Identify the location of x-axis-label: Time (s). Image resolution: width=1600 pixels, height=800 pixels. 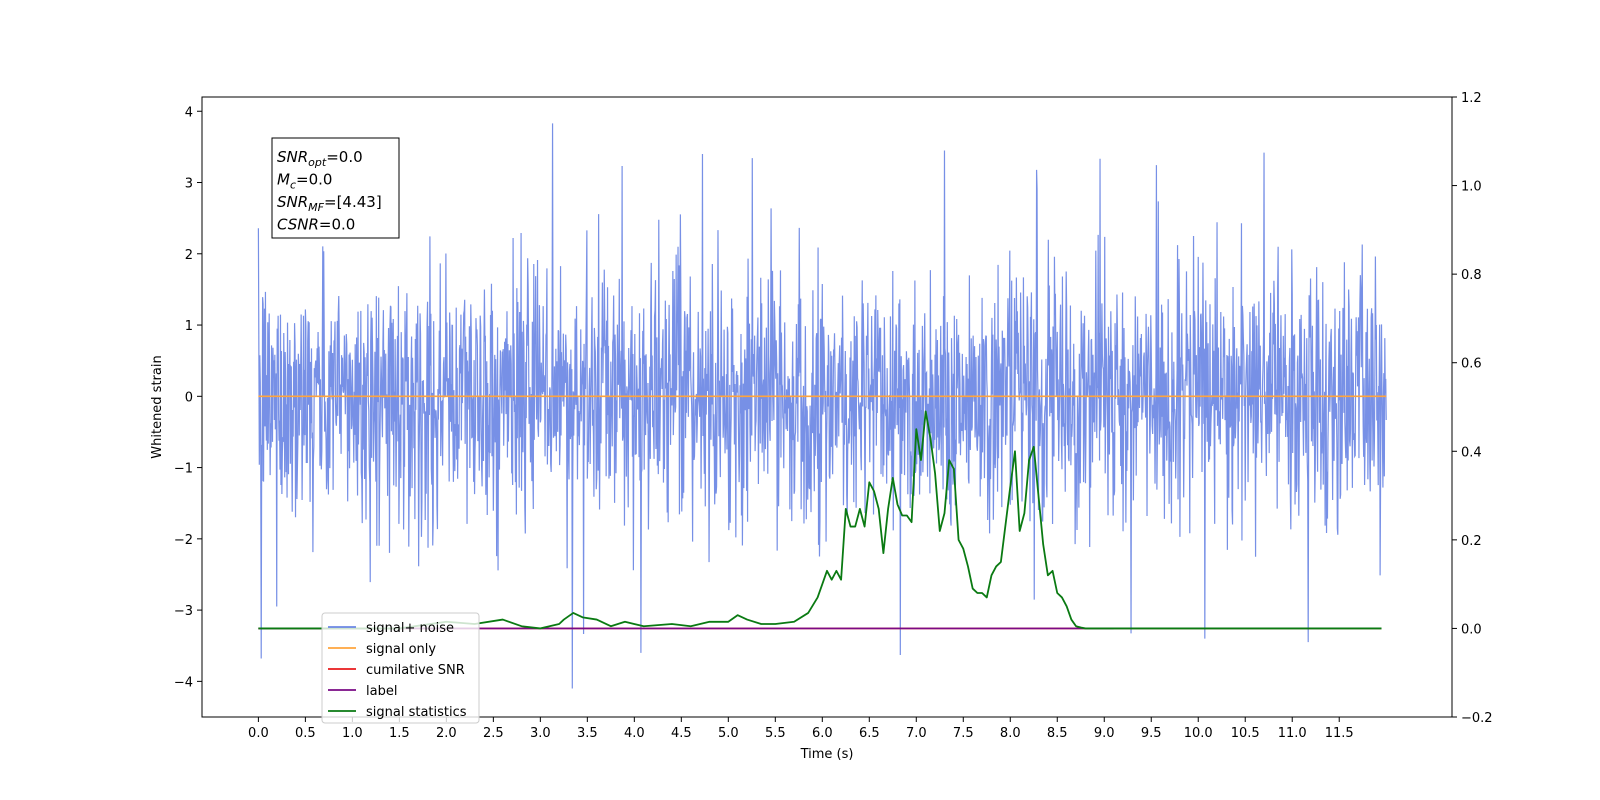
(827, 754).